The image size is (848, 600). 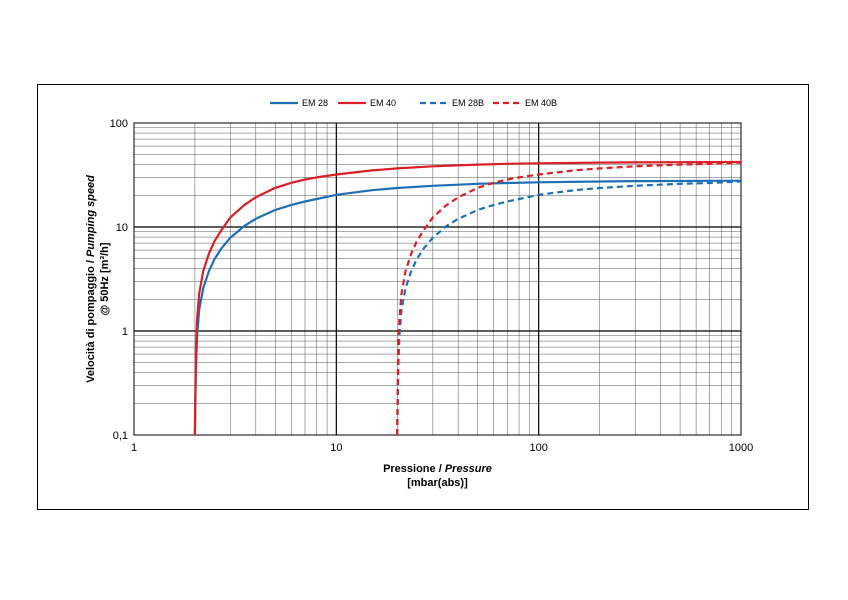 I want to click on x-tick-labels: 1 10 100 1000, so click(x=442, y=448).